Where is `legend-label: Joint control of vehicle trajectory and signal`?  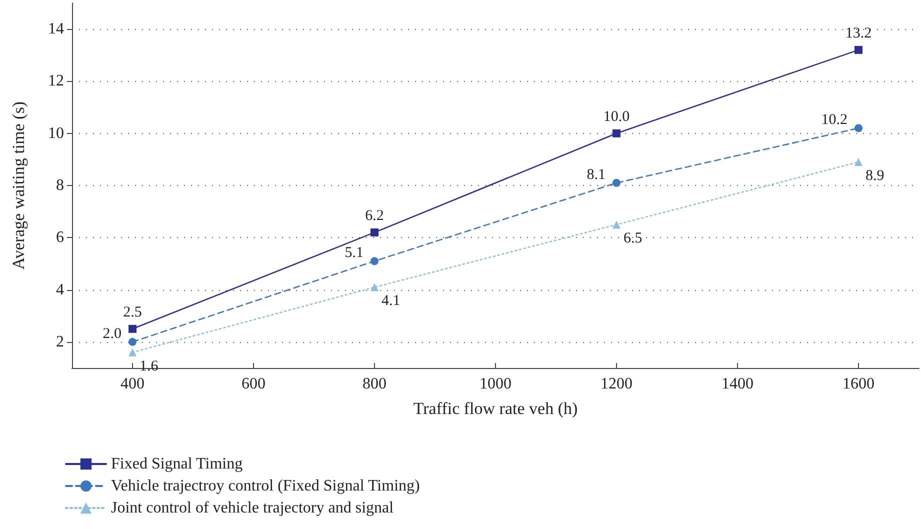 legend-label: Joint control of vehicle trajectory and signal is located at coordinates (252, 508).